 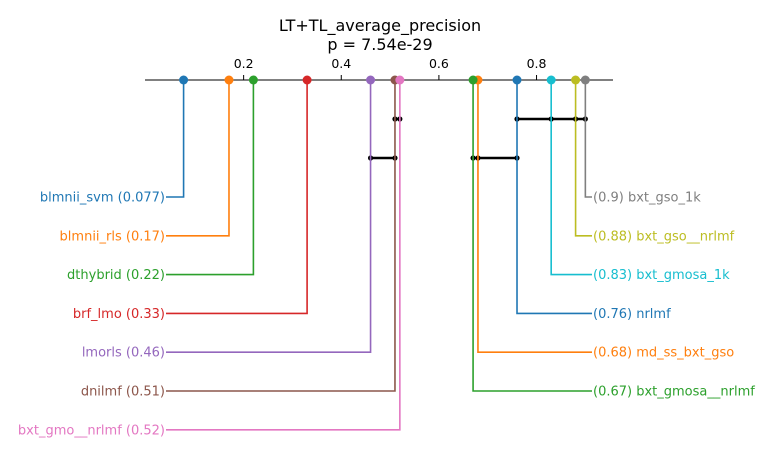 I want to click on method-dthybrid: dthybrid (0.22), so click(x=162, y=179).